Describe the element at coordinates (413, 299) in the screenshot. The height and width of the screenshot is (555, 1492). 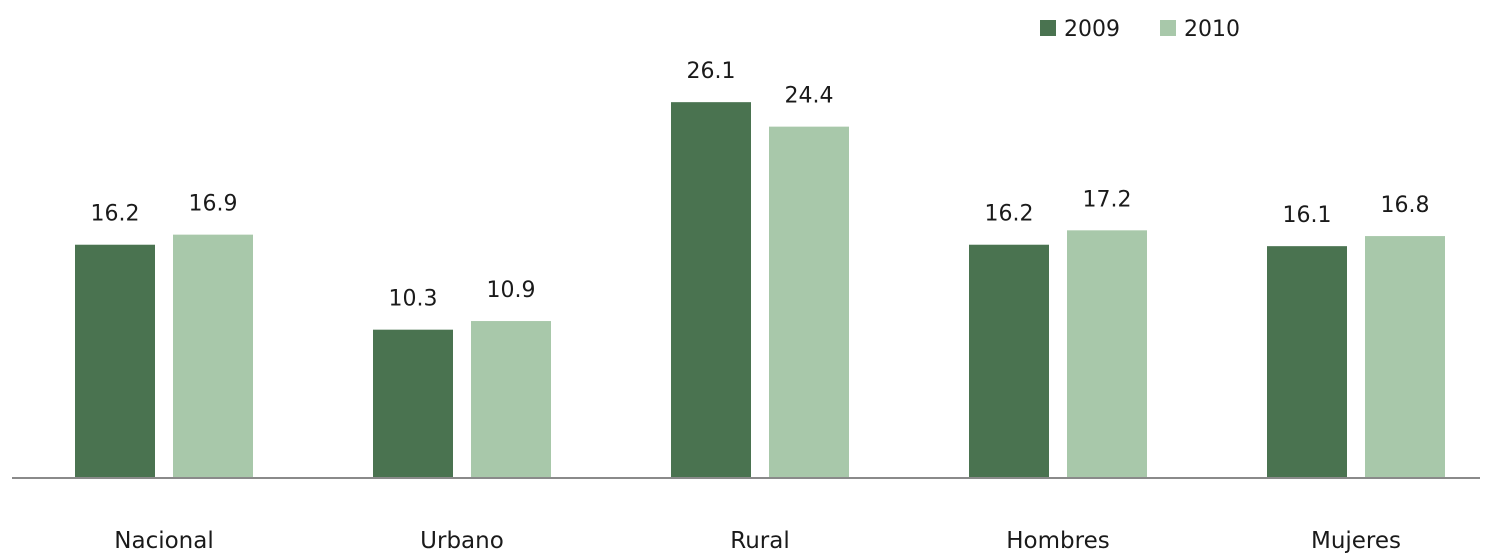
I see `data-label-urbano-2009: 10.3` at that location.